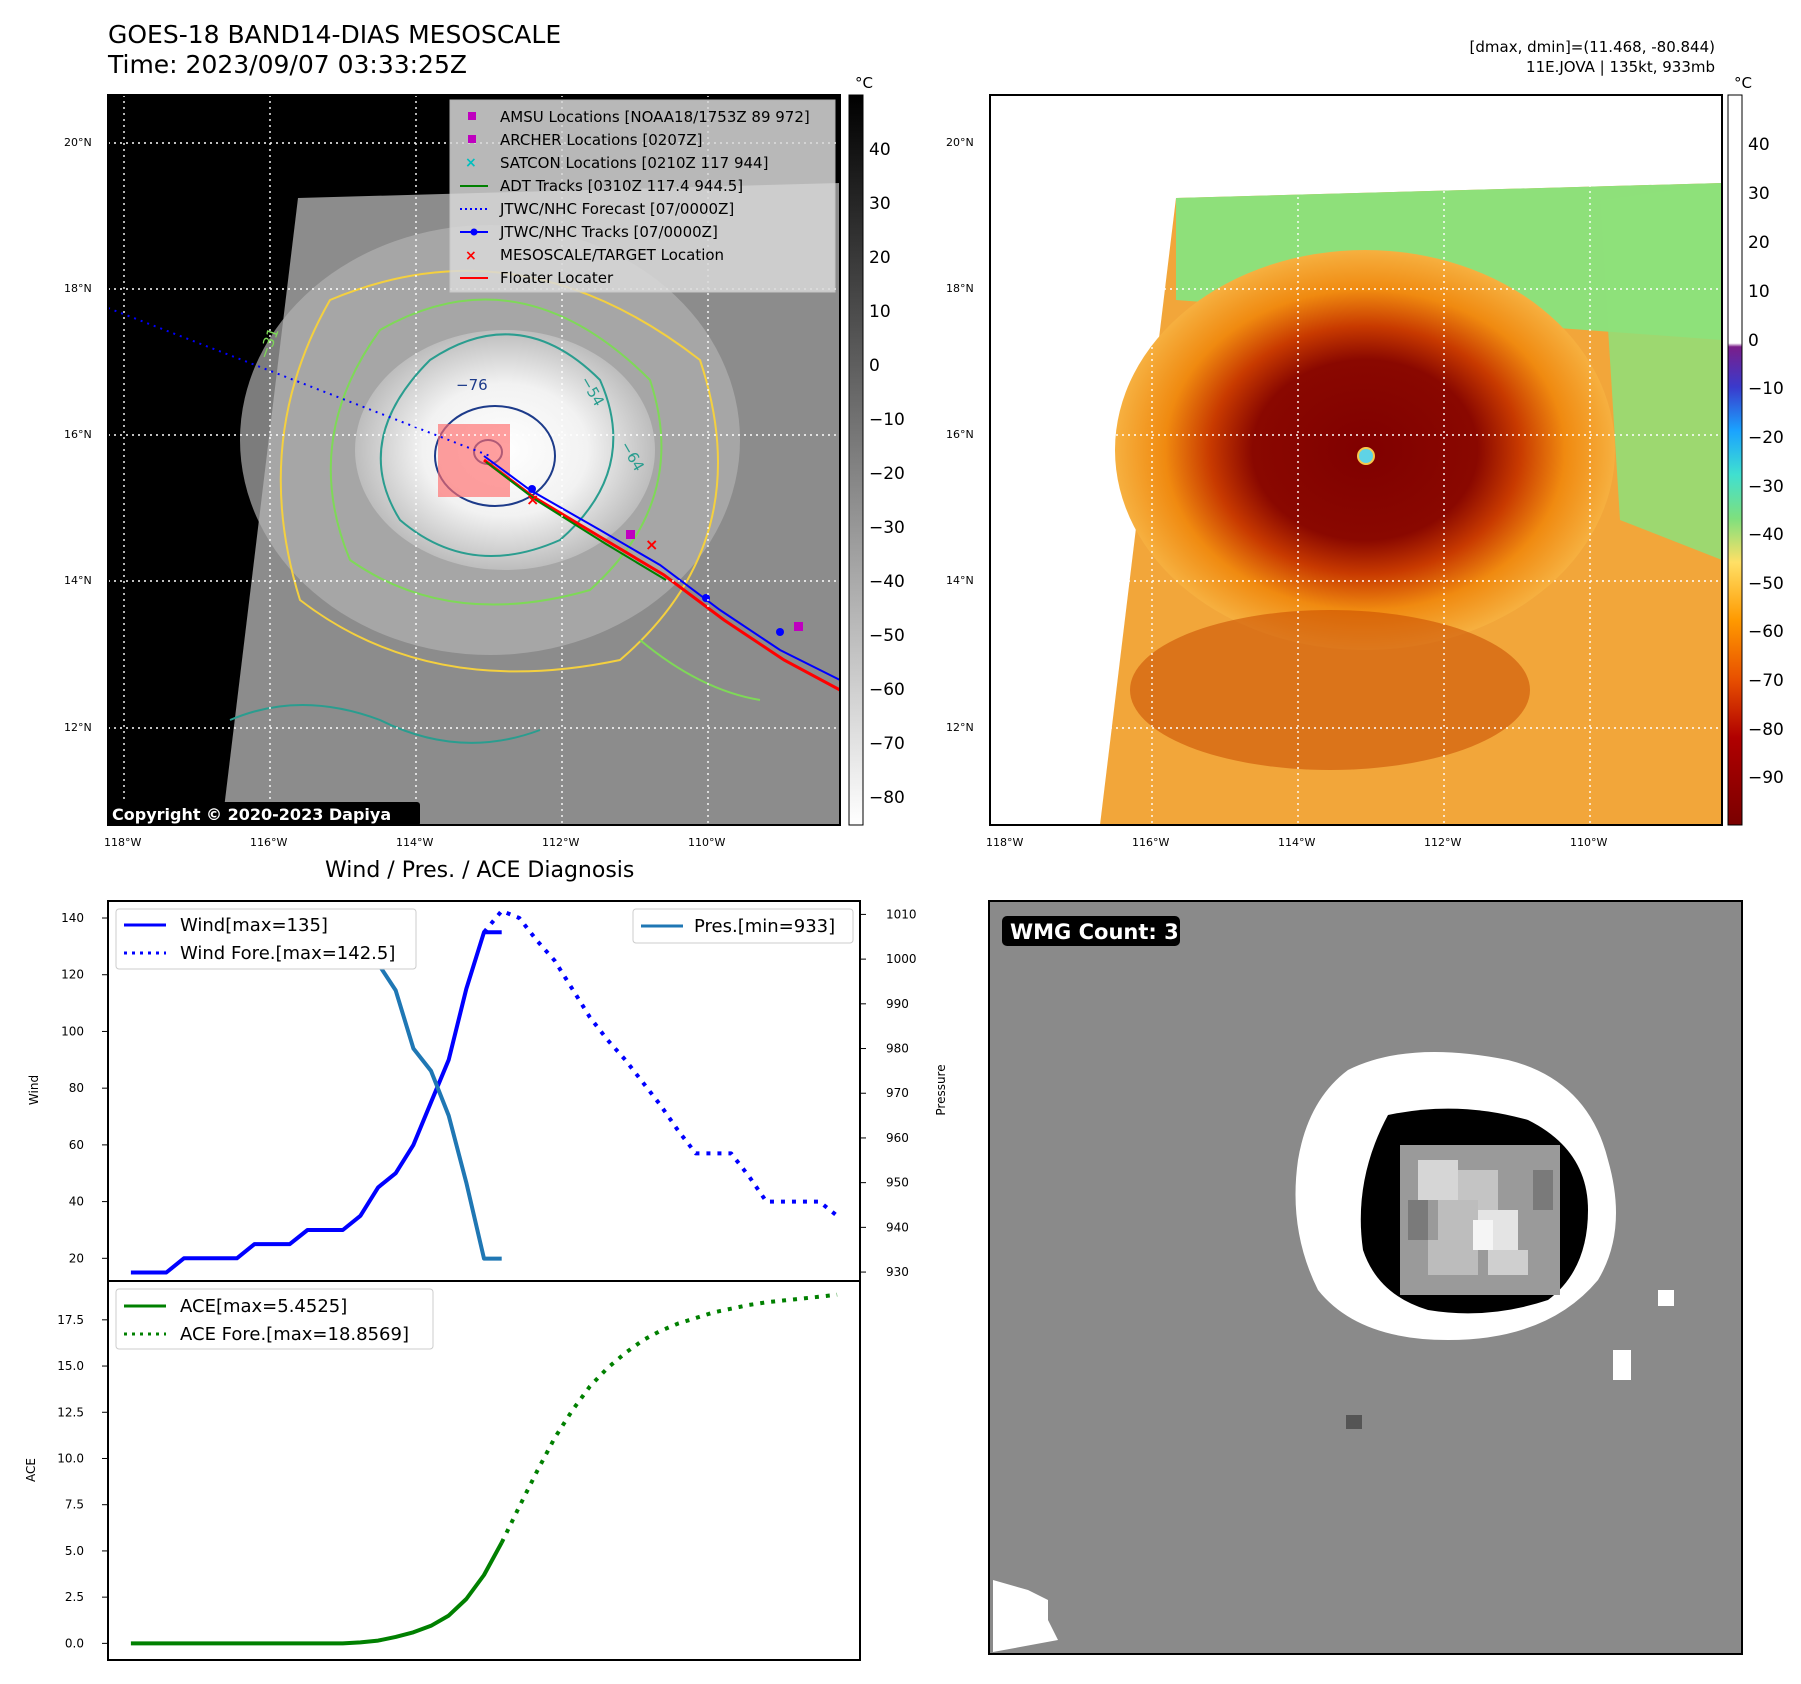 Image resolution: width=1801 pixels, height=1684 pixels. I want to click on right-lon-114: 114°W, so click(1297, 842).